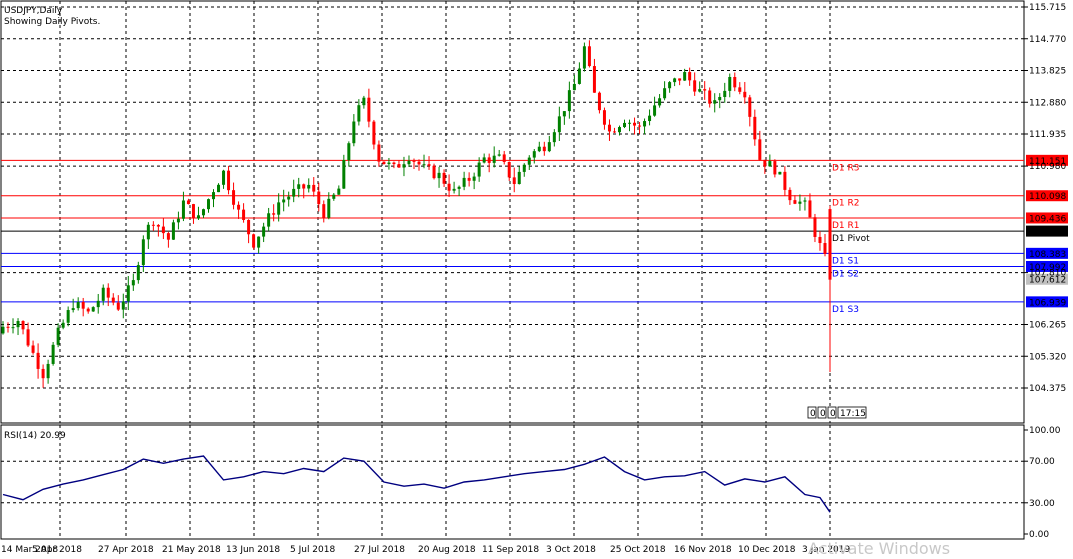 Image resolution: width=1073 pixels, height=559 pixels. I want to click on activate-windows-watermark: Activate Windows, so click(879, 548).